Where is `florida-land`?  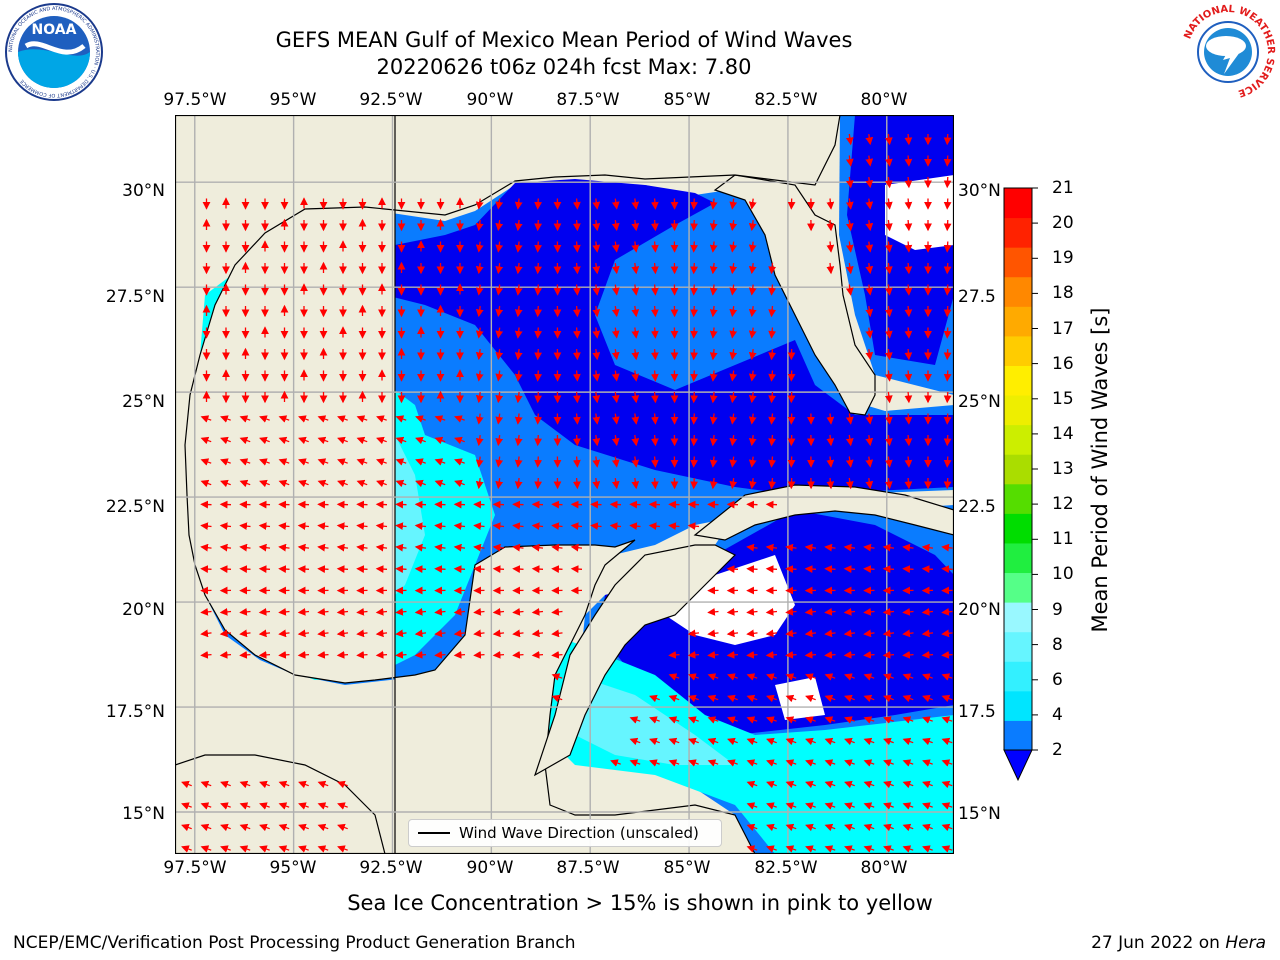 florida-land is located at coordinates (794, 295).